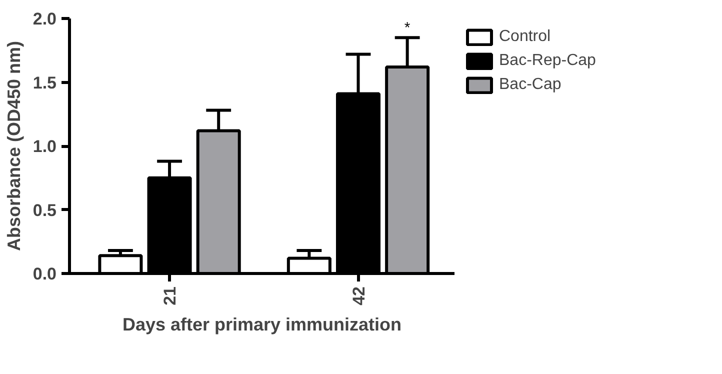 Image resolution: width=722 pixels, height=374 pixels. Describe the element at coordinates (44, 146) in the screenshot. I see `y-tick-label: 1.0` at that location.